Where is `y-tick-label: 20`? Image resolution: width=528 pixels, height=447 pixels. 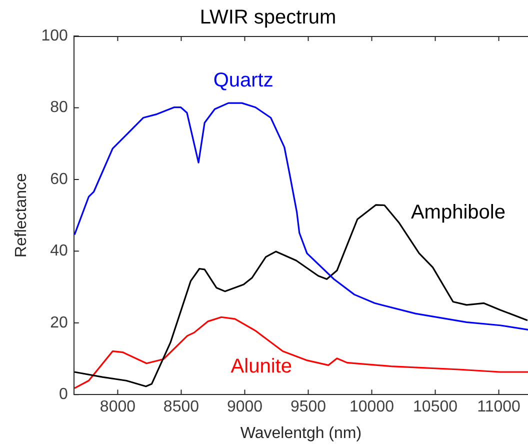 y-tick-label: 20 is located at coordinates (59, 323).